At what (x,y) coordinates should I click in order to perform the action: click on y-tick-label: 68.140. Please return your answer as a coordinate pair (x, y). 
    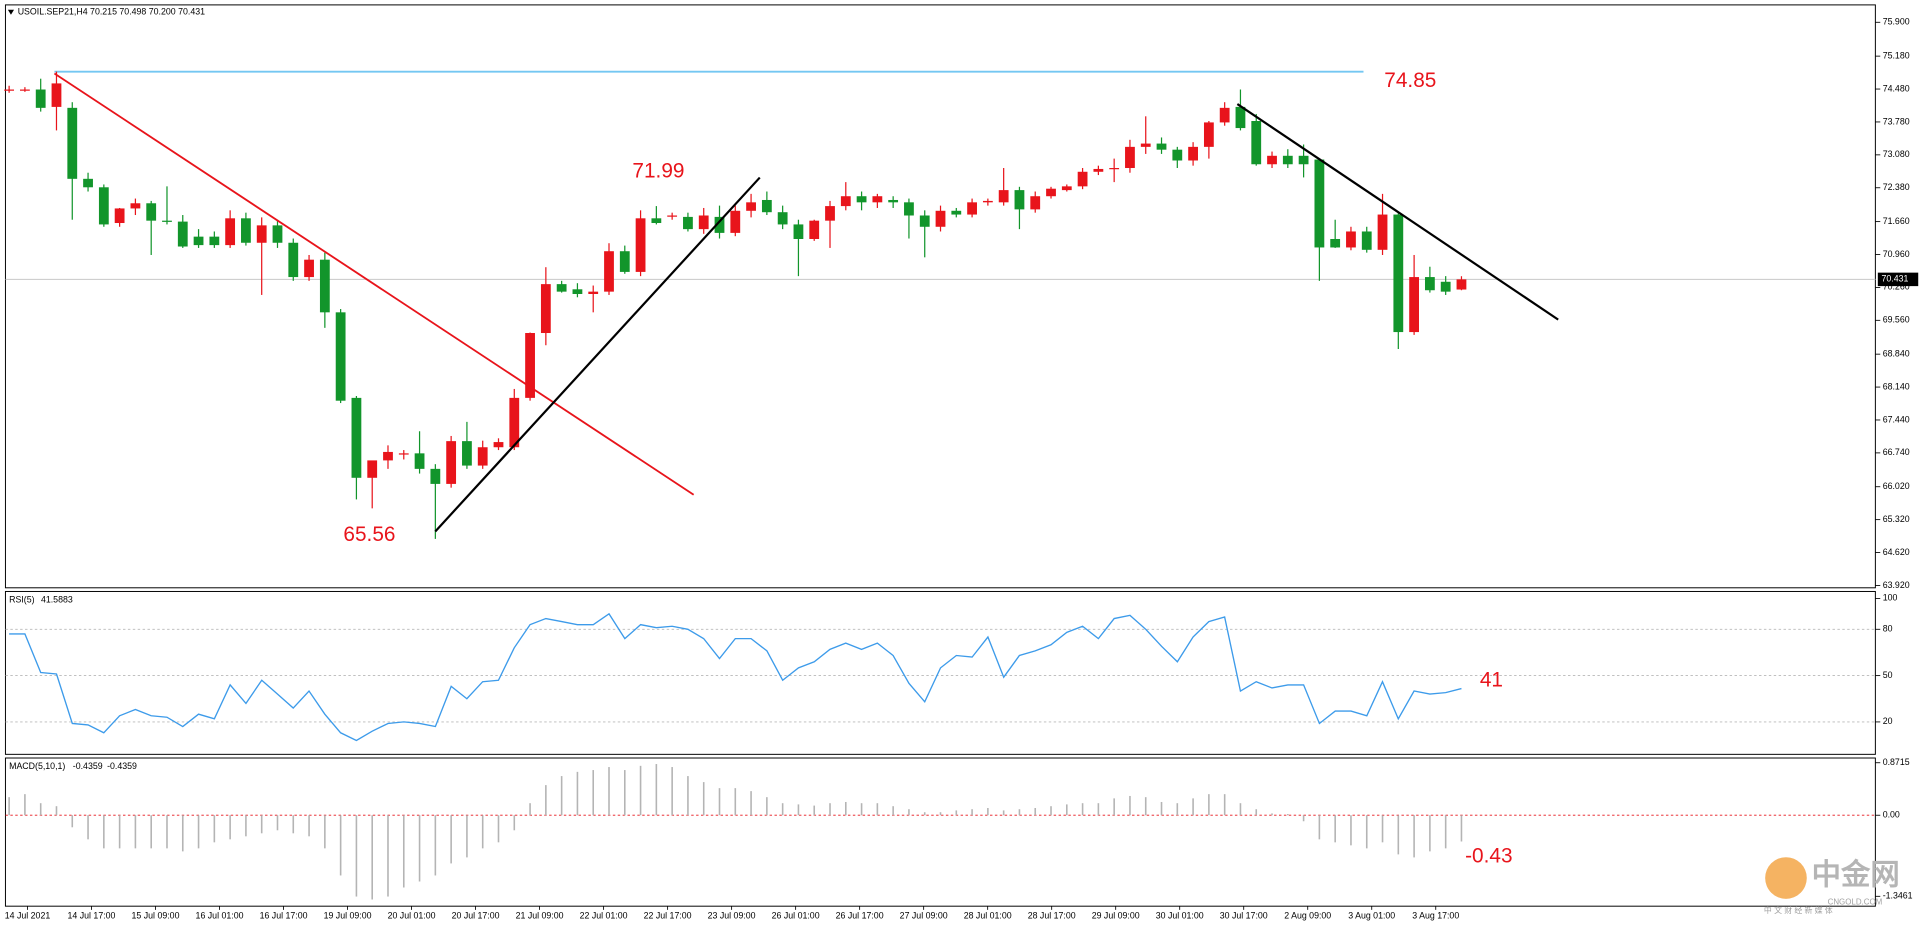
    Looking at the image, I should click on (1896, 386).